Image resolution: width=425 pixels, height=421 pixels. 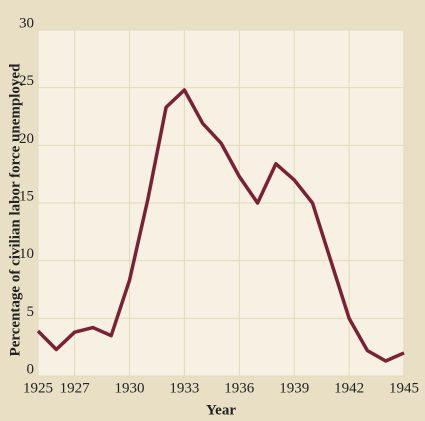 I want to click on x-tick-label: 1945, so click(x=404, y=388).